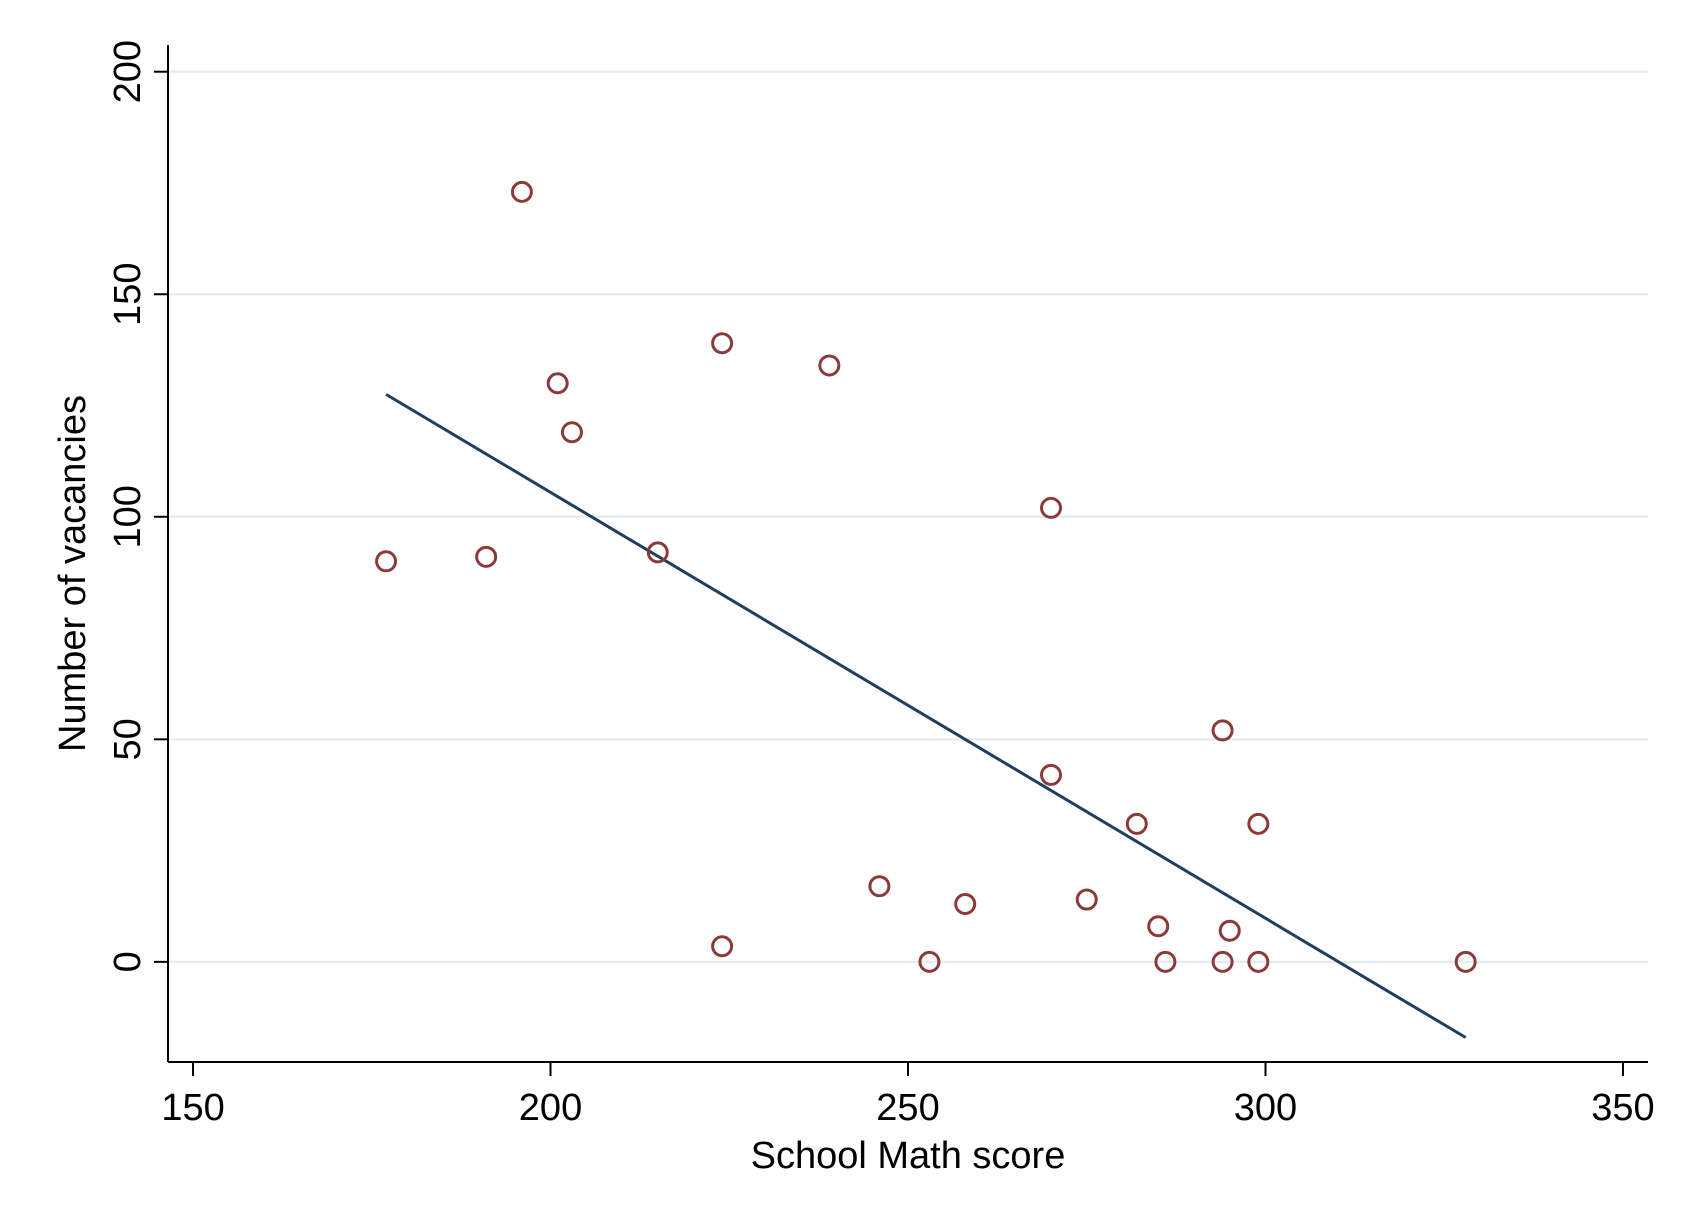 This screenshot has height=1231, width=1692. I want to click on y-axis-ticks: 0 50 100 150 200, so click(137, 506).